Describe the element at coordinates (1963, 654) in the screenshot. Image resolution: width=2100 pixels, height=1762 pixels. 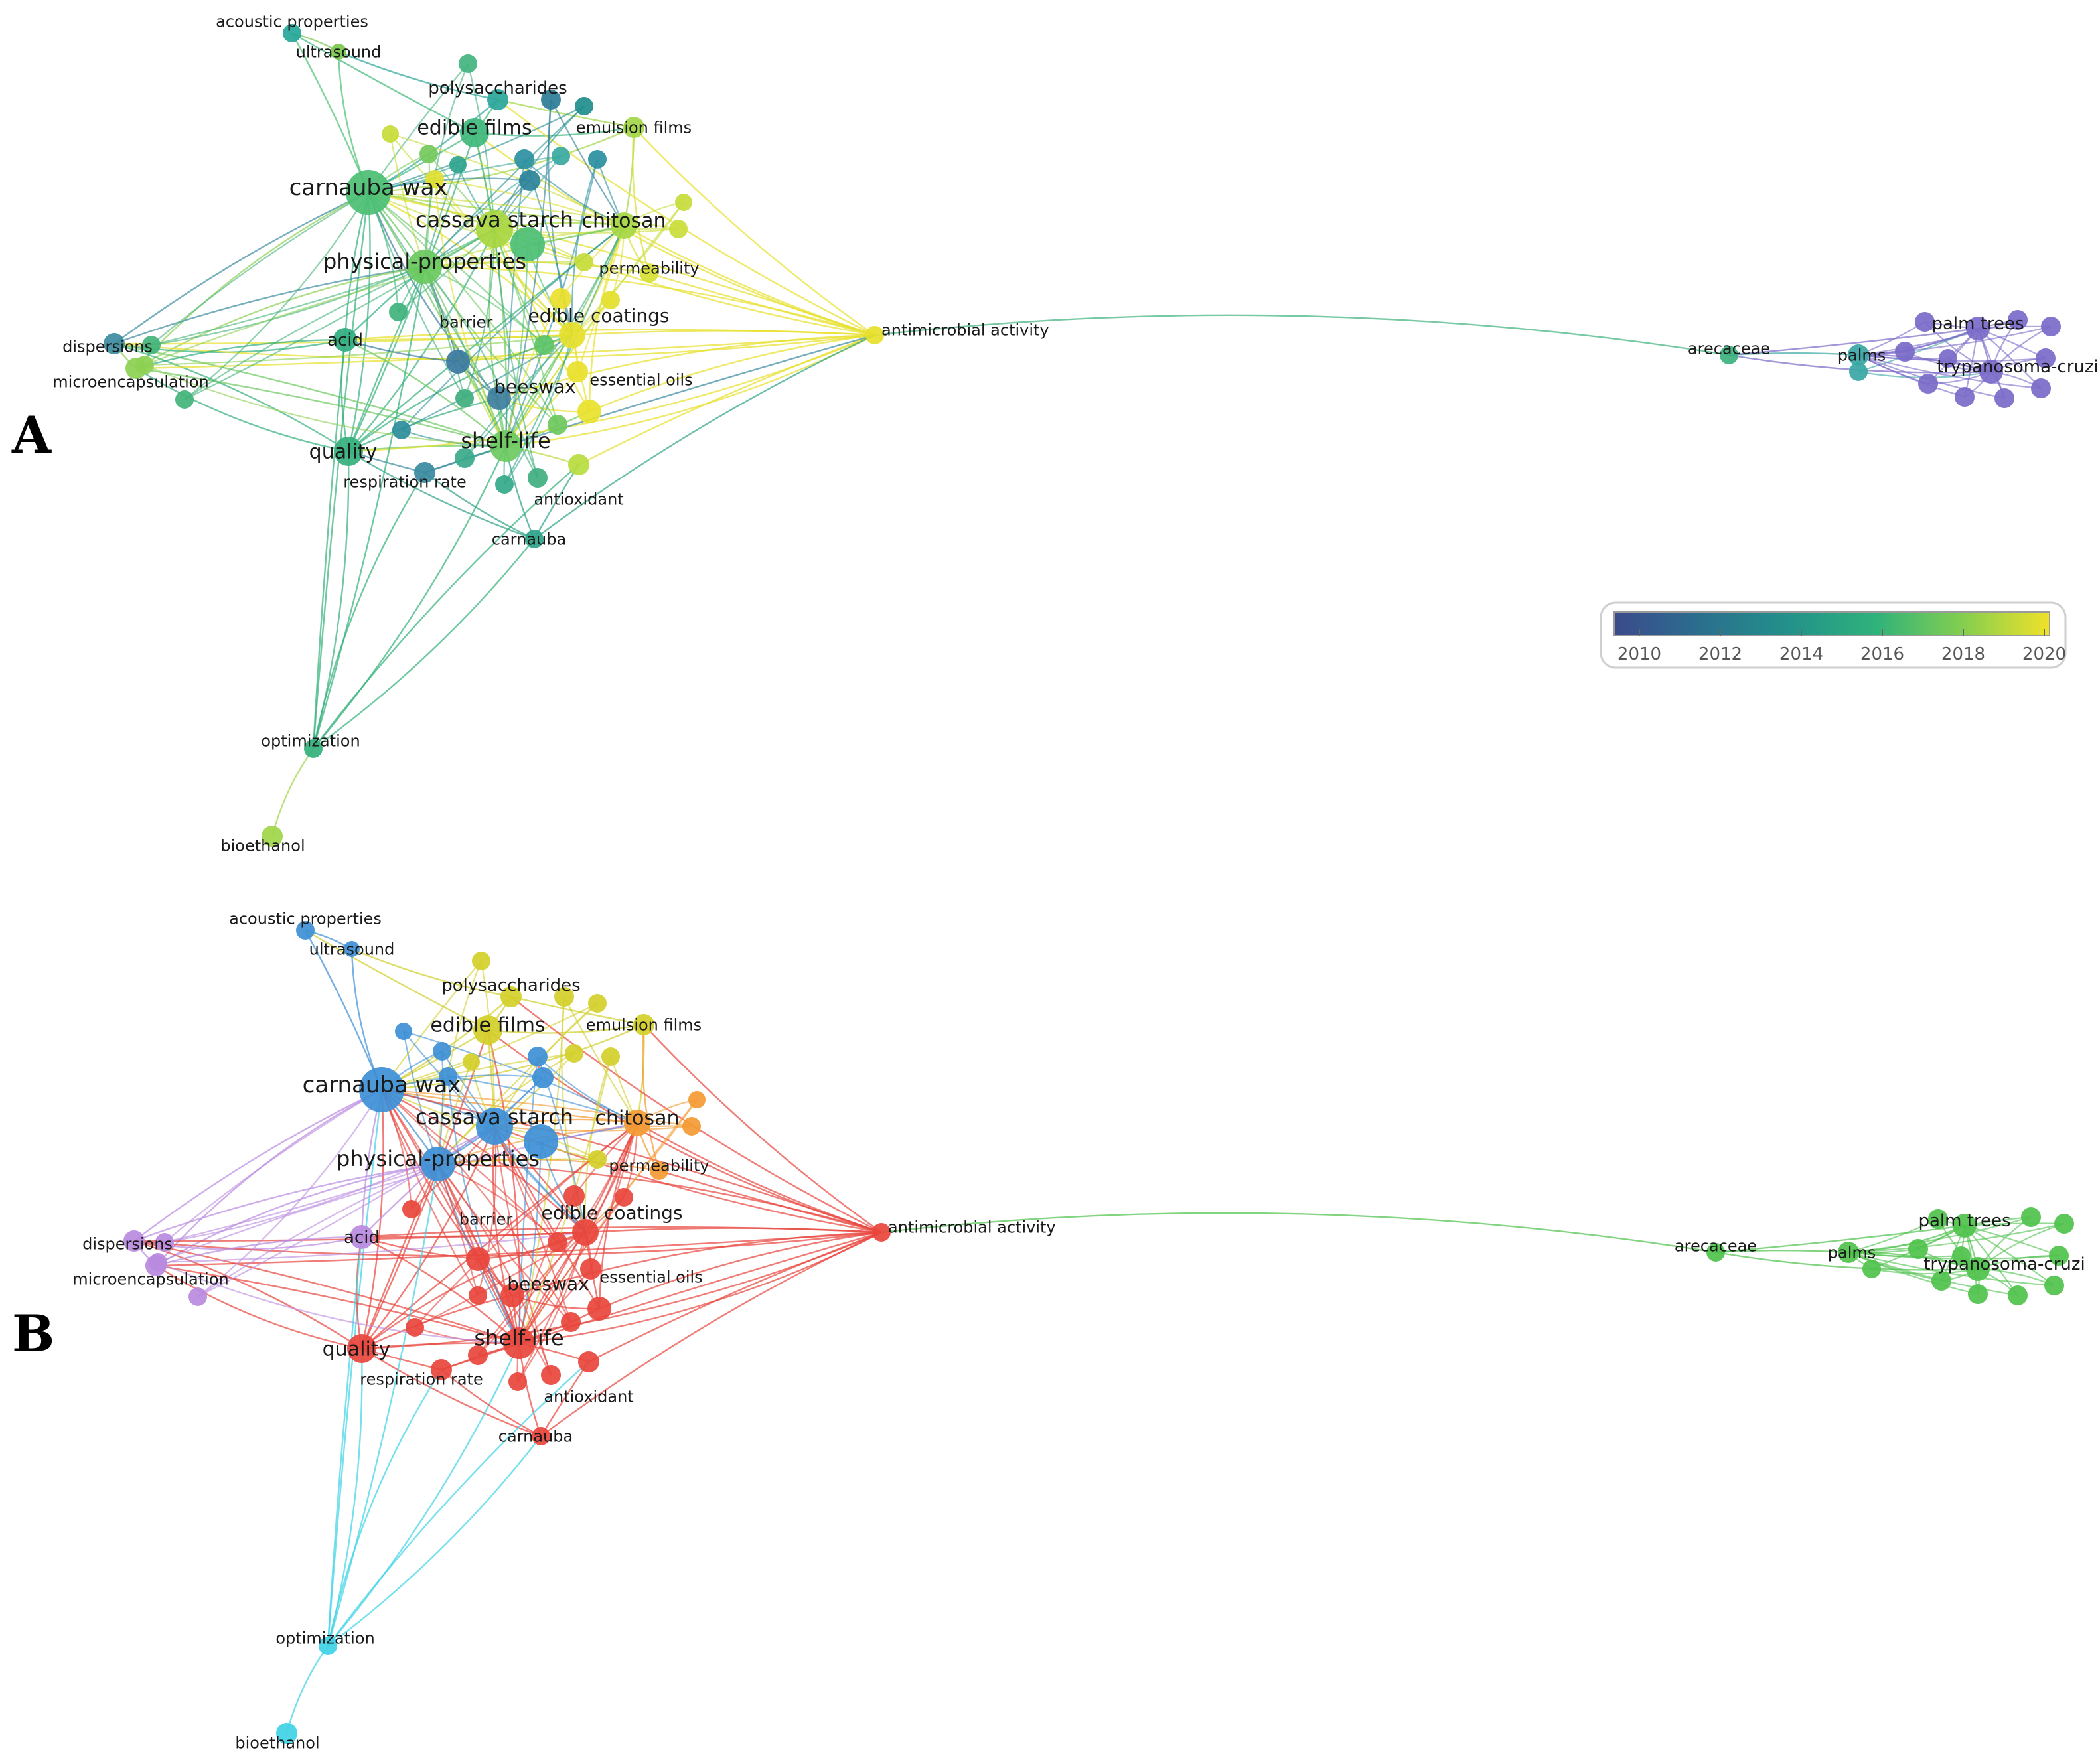
I see `legend-tick-label: 2018` at that location.